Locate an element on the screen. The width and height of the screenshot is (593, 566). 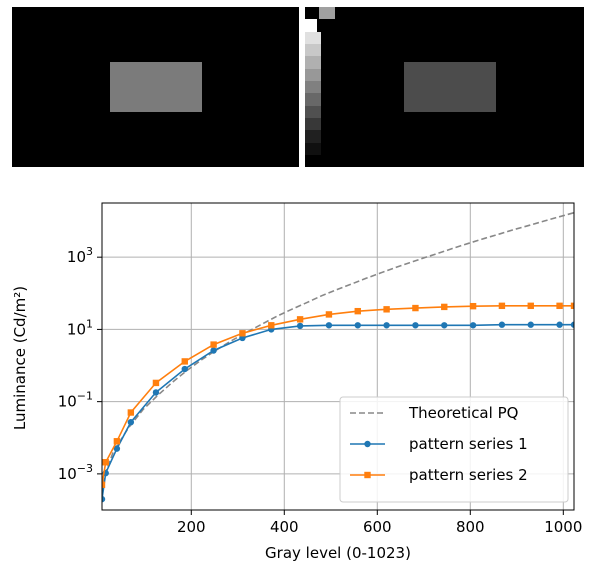
y-tick-label: 10³ is located at coordinates (80, 255).